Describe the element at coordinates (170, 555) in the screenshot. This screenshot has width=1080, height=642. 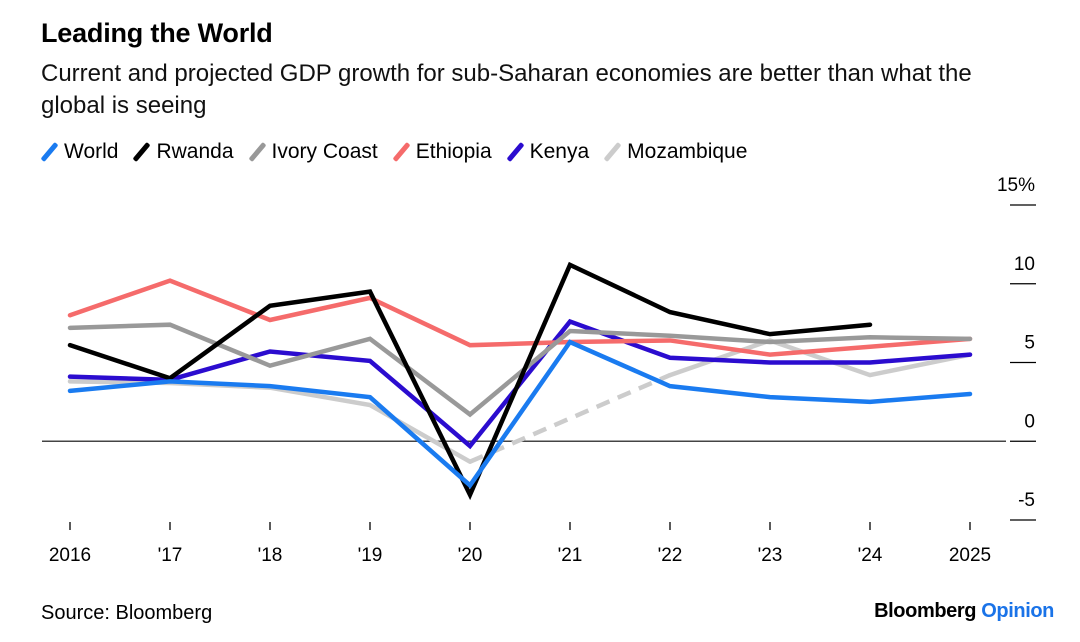
I see `x-tick-label: '17` at that location.